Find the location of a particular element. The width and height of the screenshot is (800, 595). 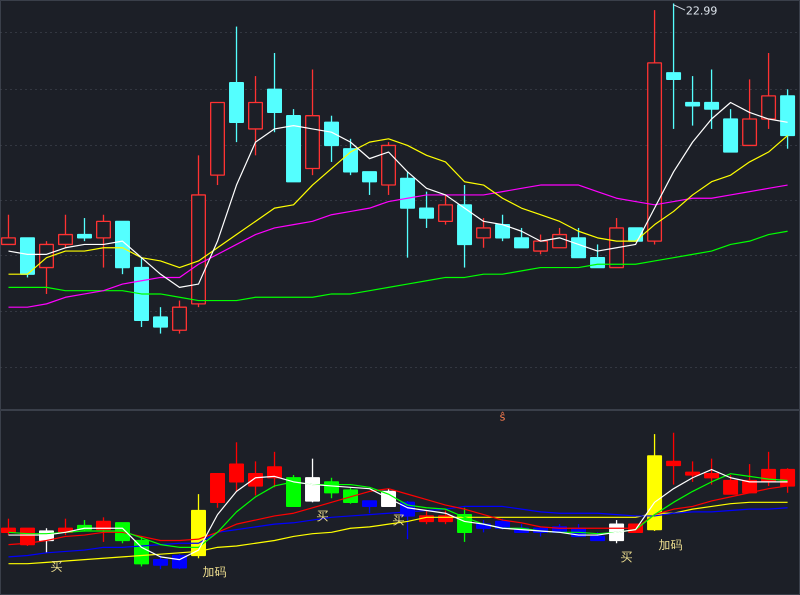

annotation: 22.99 is located at coordinates (702, 11).